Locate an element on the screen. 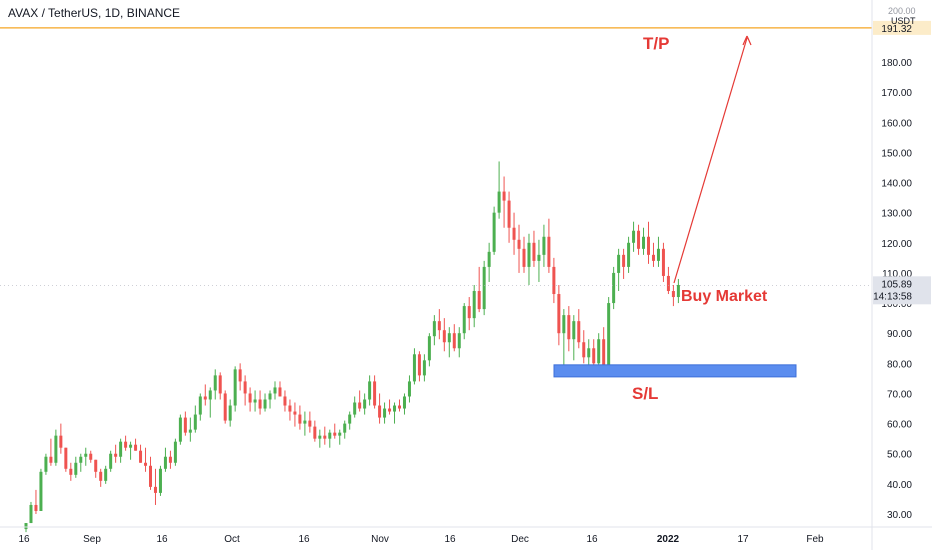 The image size is (932, 555). x-tick-label: Feb is located at coordinates (815, 539).